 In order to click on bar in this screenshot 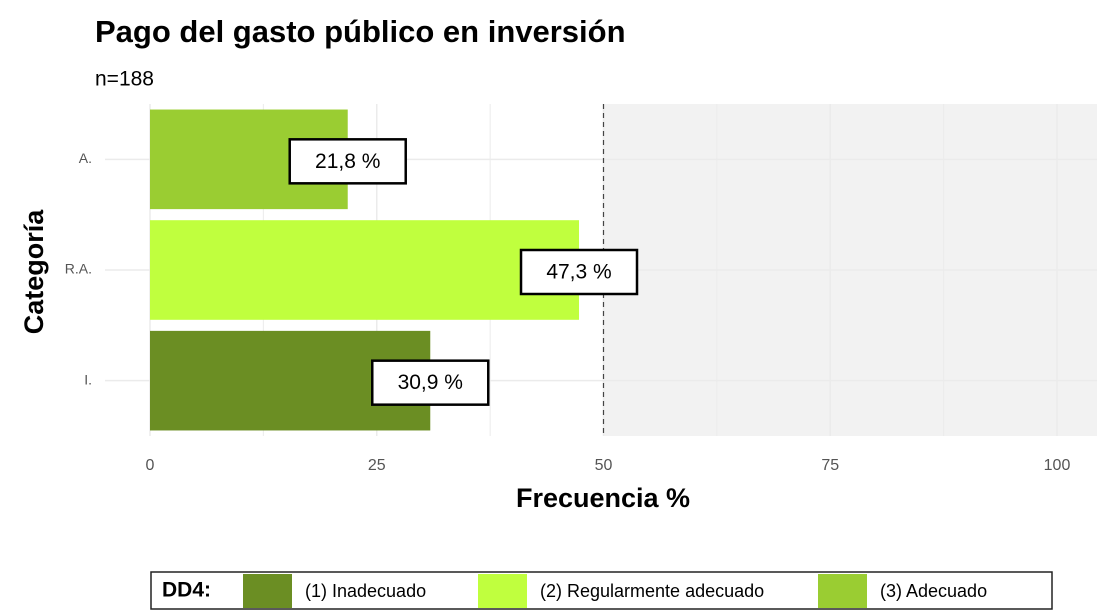, I will do `click(365, 270)`.